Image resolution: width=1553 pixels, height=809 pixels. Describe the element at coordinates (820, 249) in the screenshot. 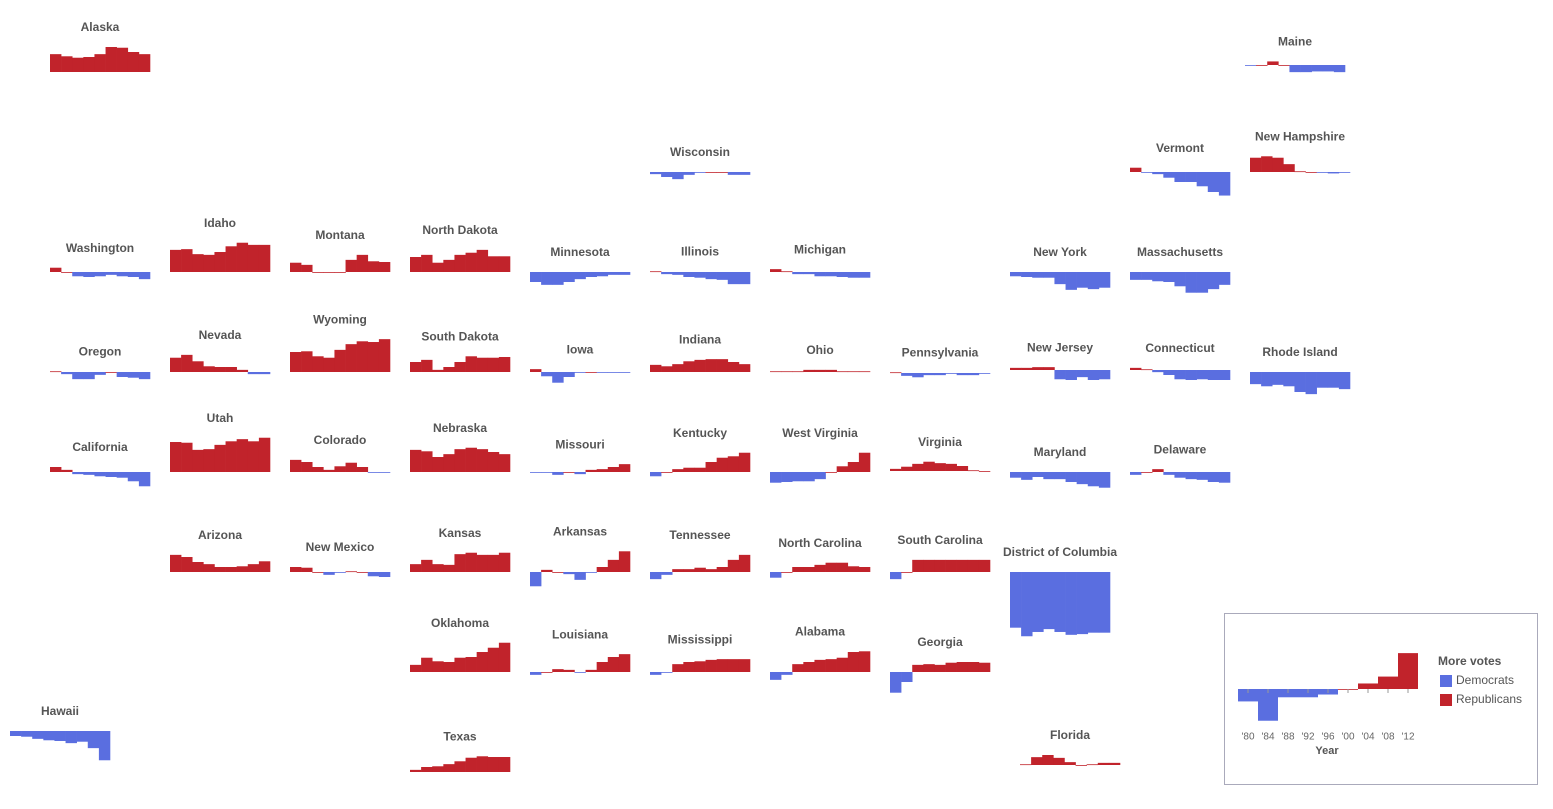

I see `state-label: Michigan` at that location.